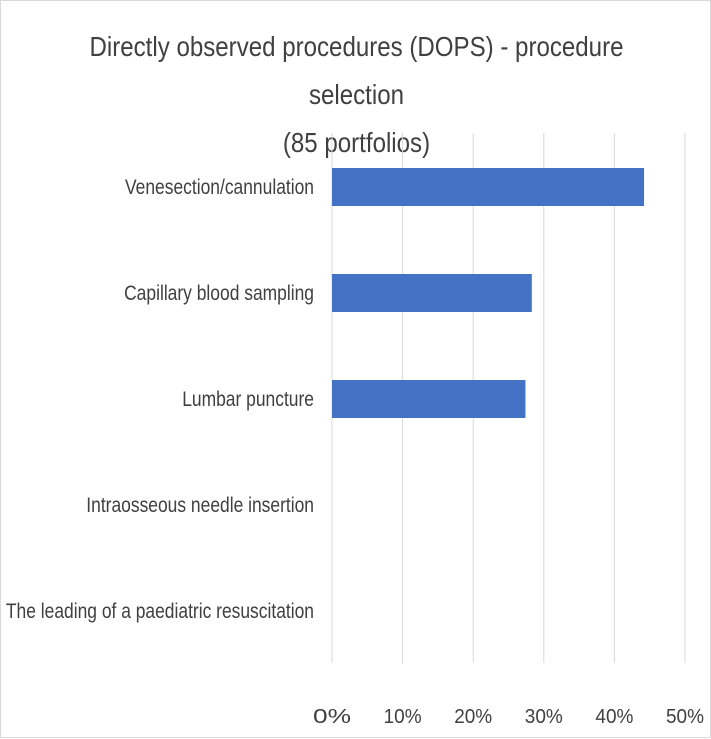  Describe the element at coordinates (219, 187) in the screenshot. I see `category-label: Venesection/cannulation` at that location.